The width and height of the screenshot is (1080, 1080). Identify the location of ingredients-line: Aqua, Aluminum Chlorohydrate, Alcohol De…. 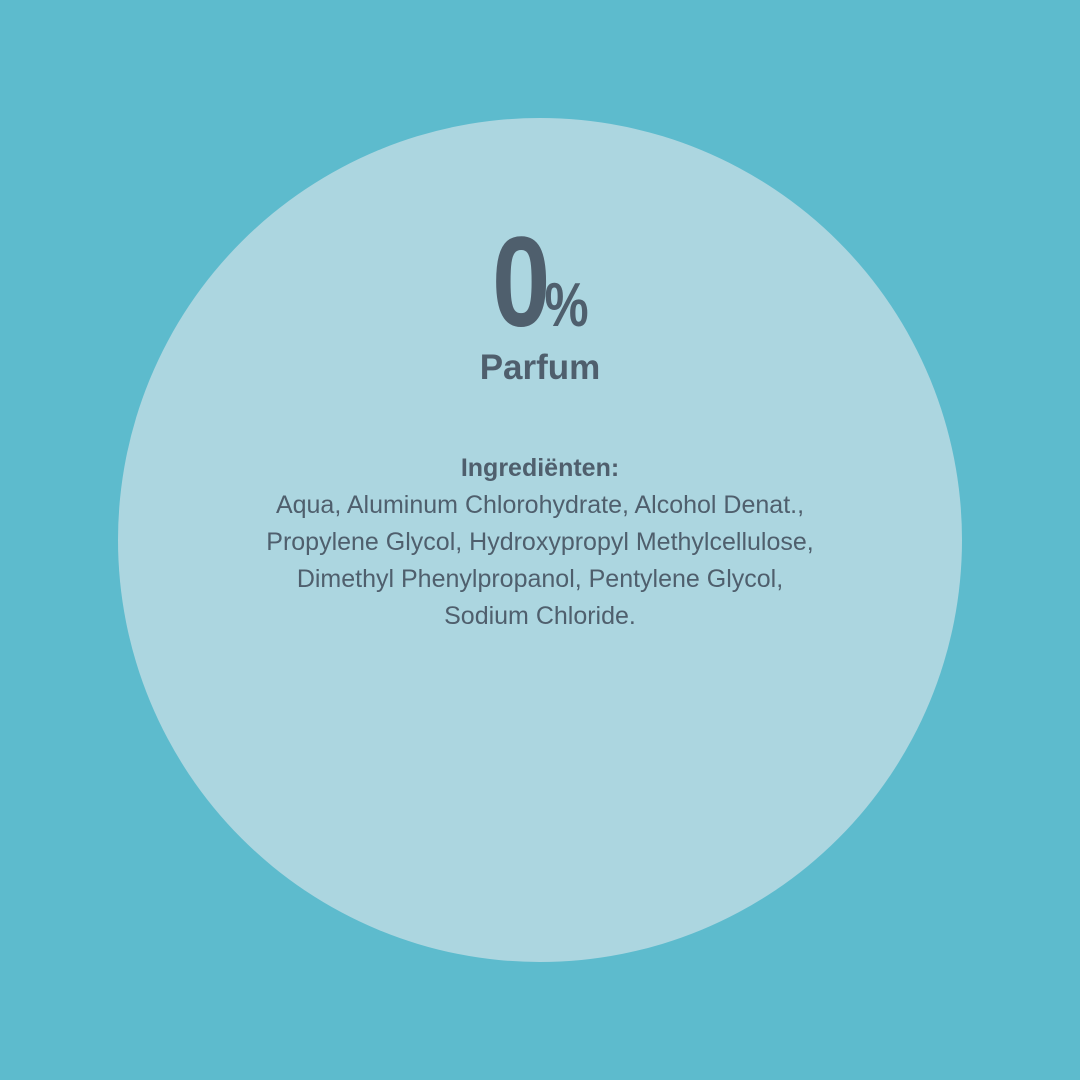
(540, 505).